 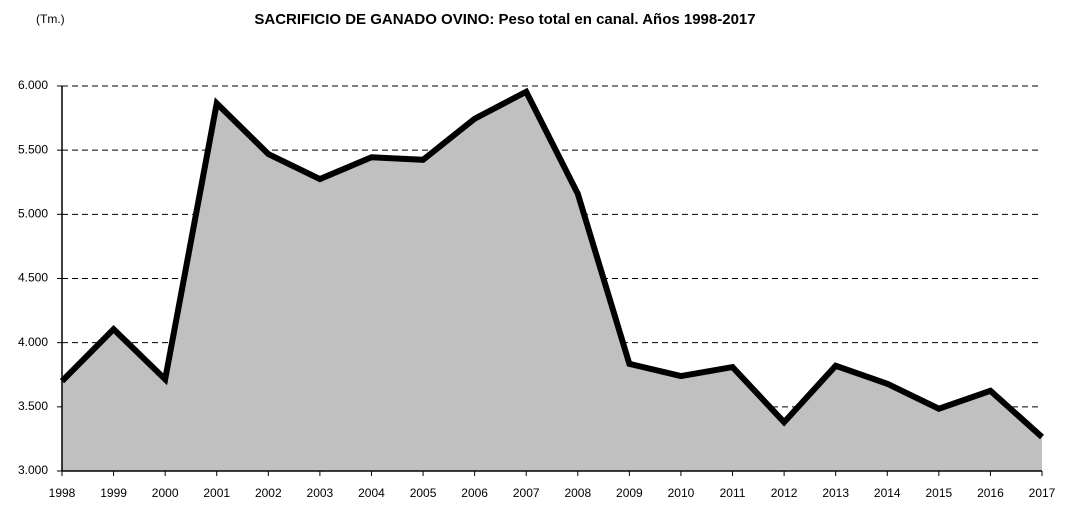 What do you see at coordinates (320, 493) in the screenshot?
I see `x-tick-label: 2003` at bounding box center [320, 493].